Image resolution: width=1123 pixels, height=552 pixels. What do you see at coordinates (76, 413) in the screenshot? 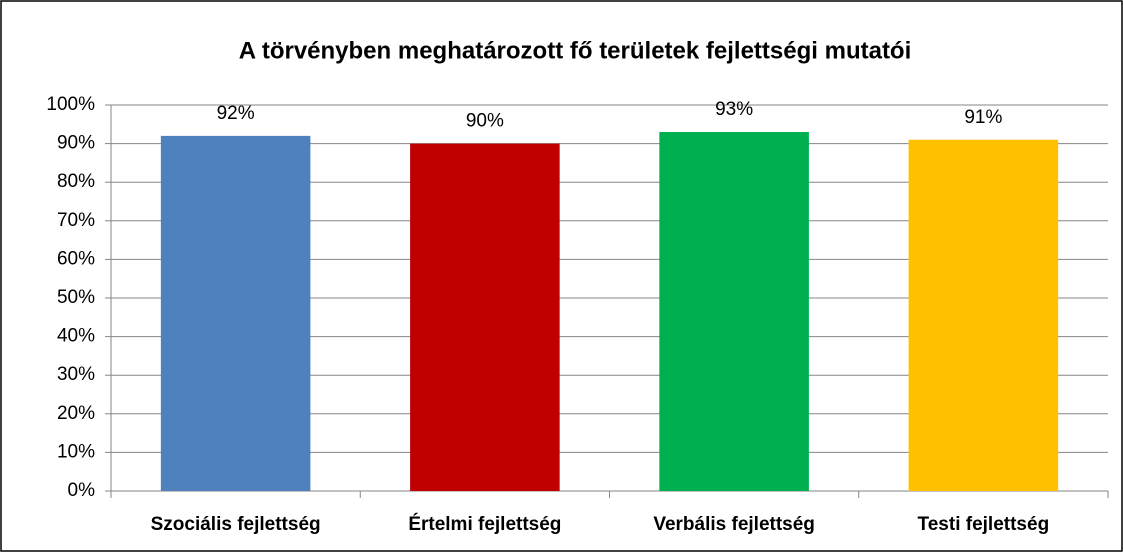
I see `y-tick-label: 20%` at bounding box center [76, 413].